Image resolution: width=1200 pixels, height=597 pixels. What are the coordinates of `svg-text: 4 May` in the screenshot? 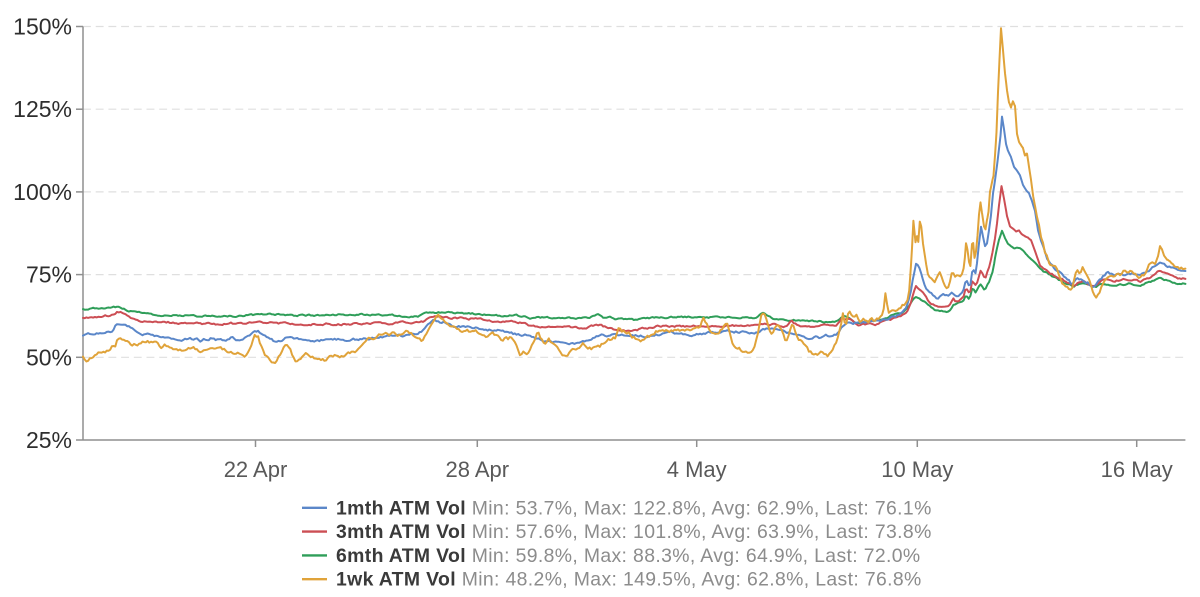 It's located at (697, 469).